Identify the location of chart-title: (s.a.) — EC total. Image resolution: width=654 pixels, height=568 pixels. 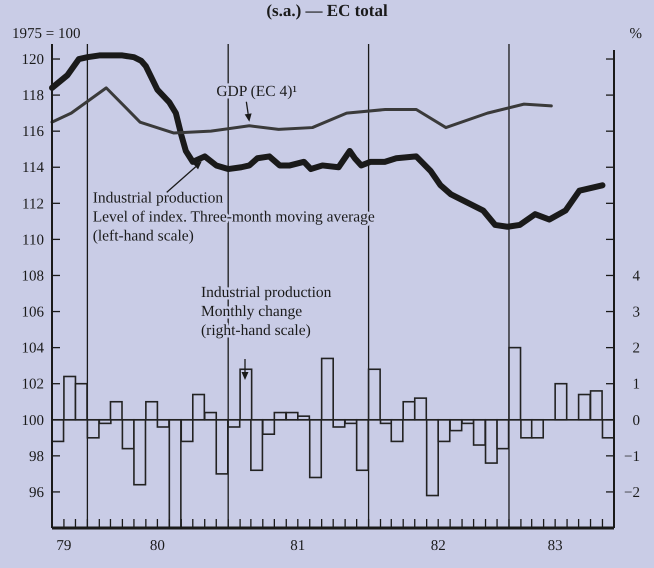
(327, 10).